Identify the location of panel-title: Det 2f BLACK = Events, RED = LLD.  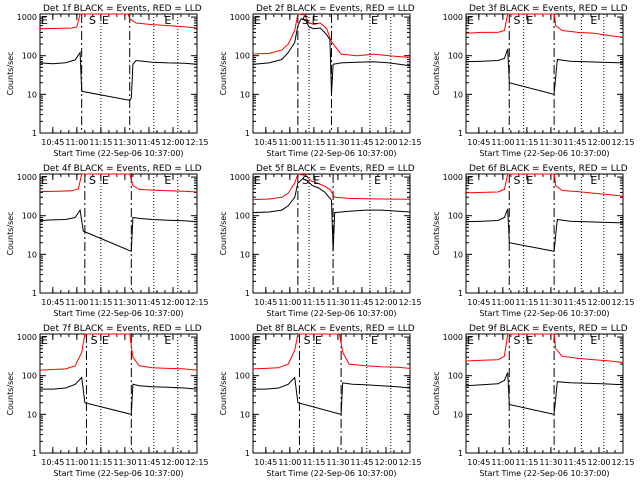
(335, 9).